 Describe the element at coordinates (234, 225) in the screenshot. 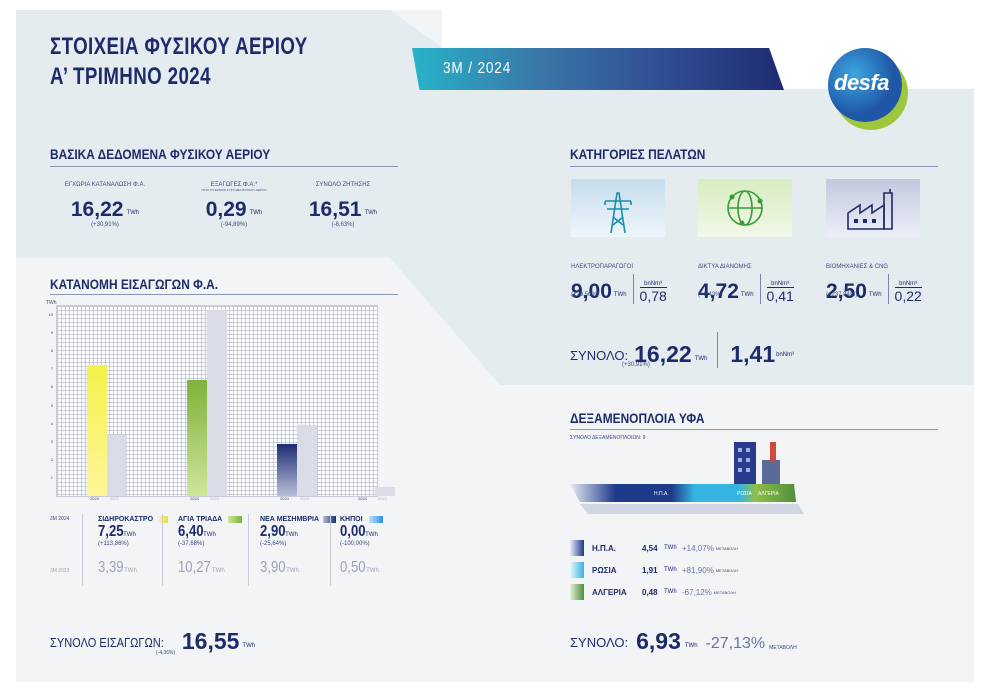

I see `basic-item-change: (-94,89%)` at that location.